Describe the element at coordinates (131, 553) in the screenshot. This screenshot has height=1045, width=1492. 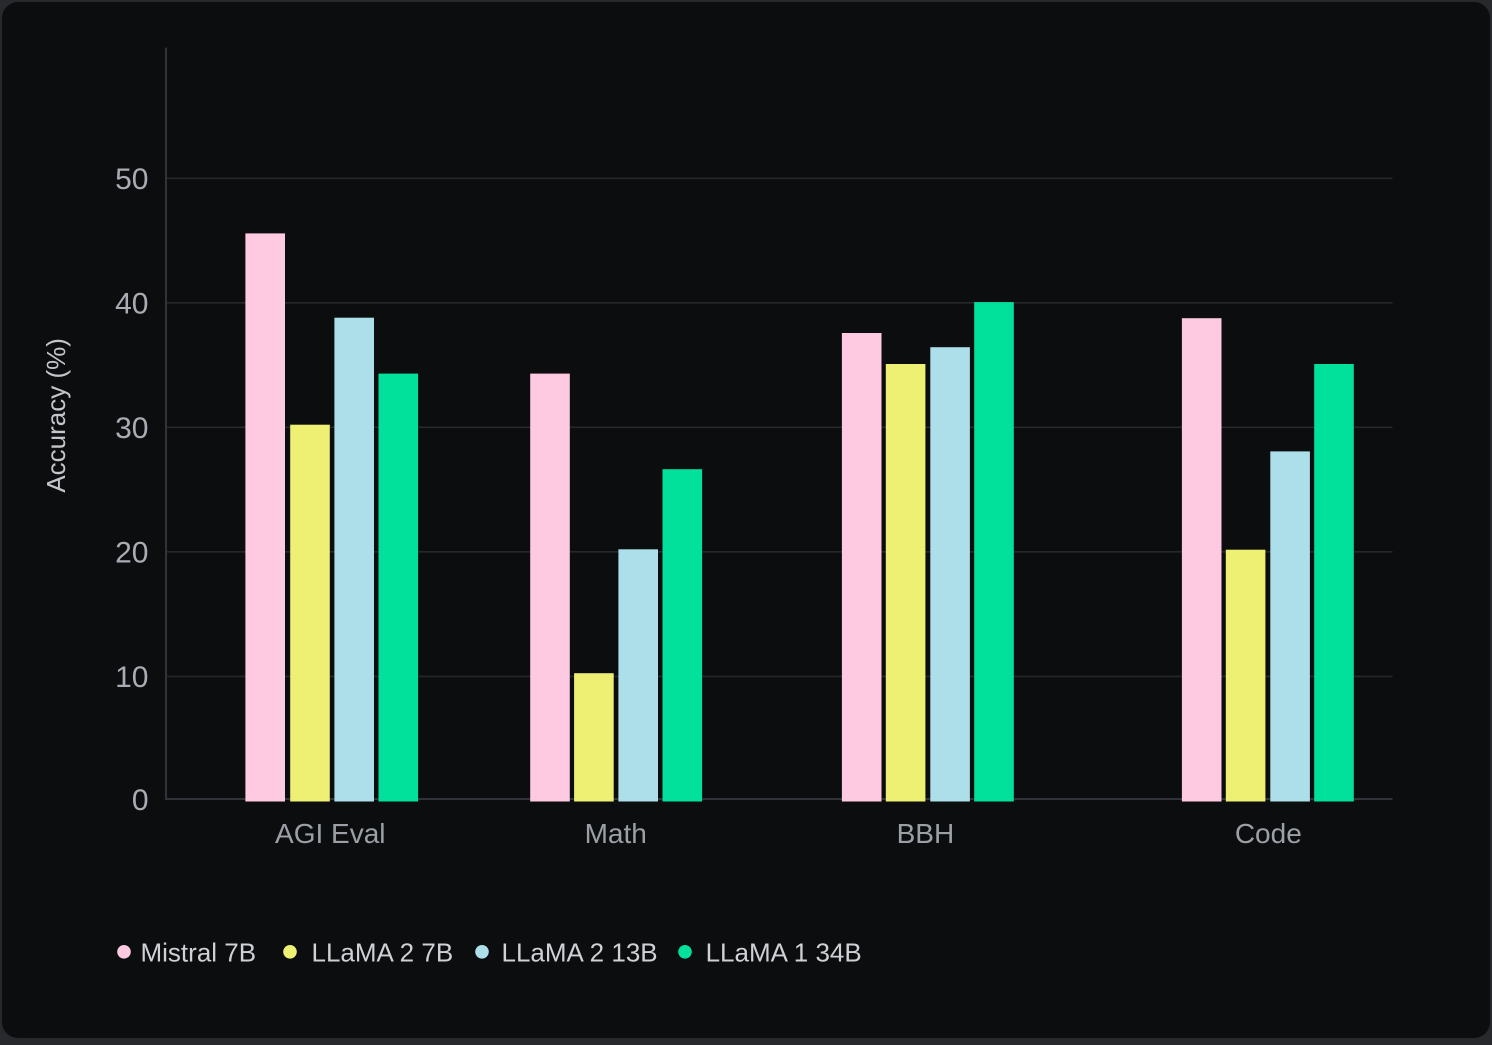
I see `svg-text: 20` at that location.